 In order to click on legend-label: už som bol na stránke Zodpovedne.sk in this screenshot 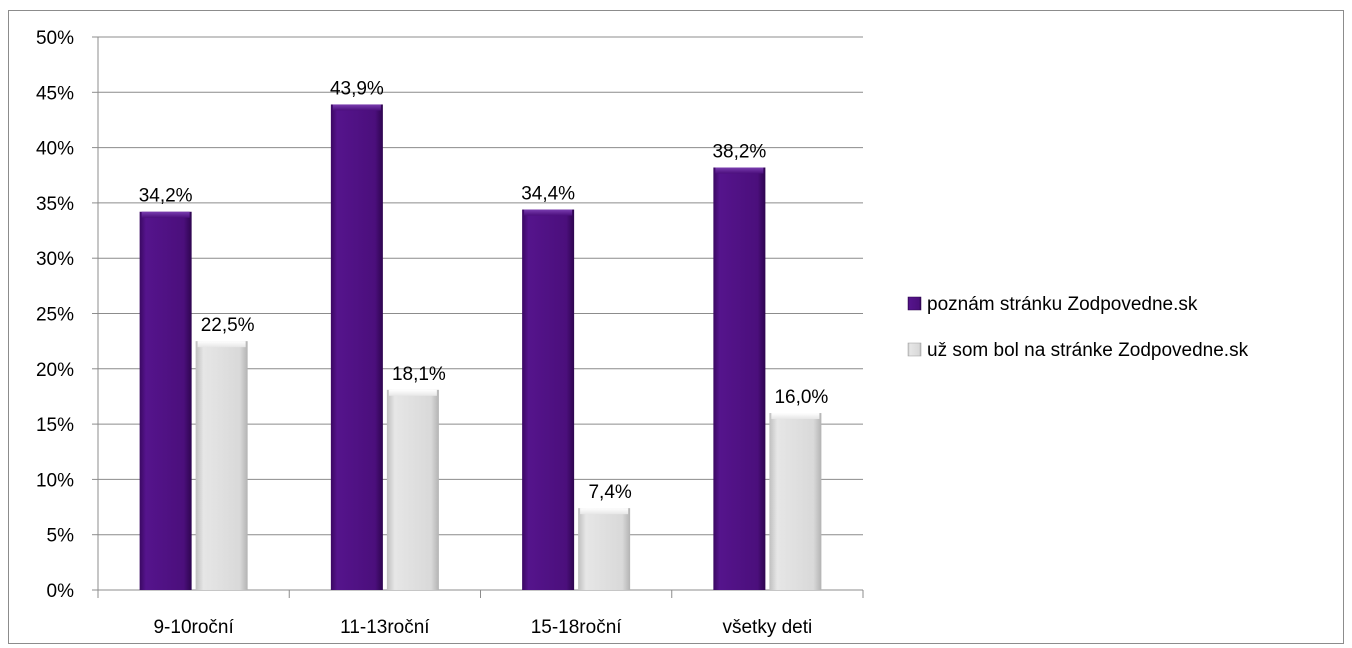, I will do `click(1088, 350)`.